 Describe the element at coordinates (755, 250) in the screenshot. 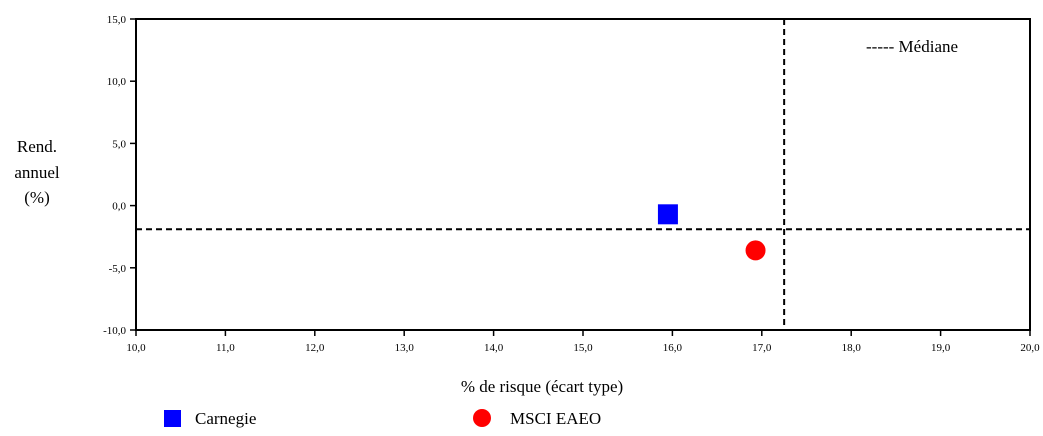

I see `data-point-msci-eaeo` at that location.